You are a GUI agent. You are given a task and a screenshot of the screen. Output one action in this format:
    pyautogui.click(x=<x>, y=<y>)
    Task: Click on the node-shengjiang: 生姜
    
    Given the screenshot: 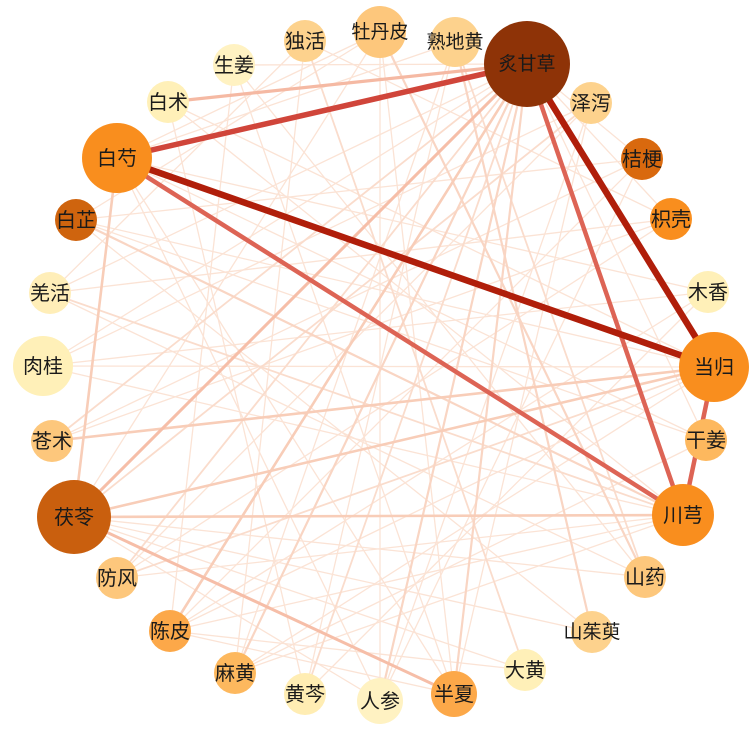 What is the action you would take?
    pyautogui.click(x=234, y=65)
    